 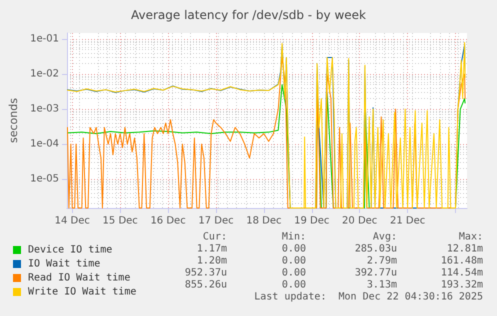 What do you see at coordinates (13, 120) in the screenshot?
I see `y-axis-title: seconds` at bounding box center [13, 120].